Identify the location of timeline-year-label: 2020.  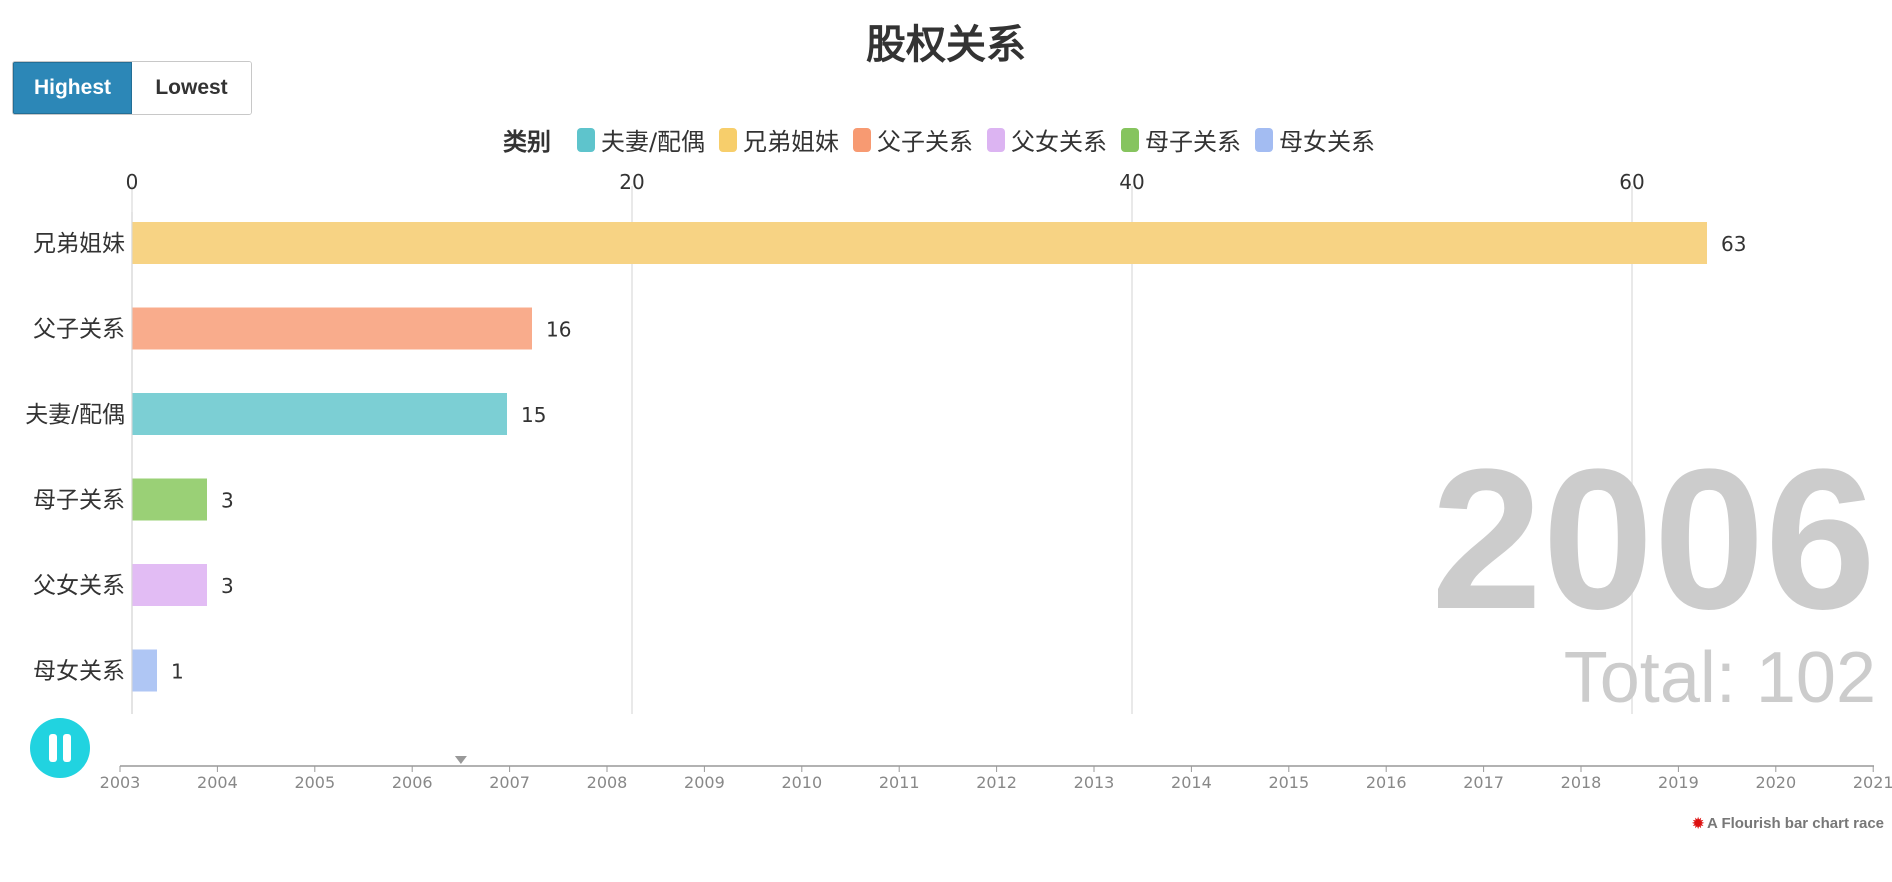
(1775, 782).